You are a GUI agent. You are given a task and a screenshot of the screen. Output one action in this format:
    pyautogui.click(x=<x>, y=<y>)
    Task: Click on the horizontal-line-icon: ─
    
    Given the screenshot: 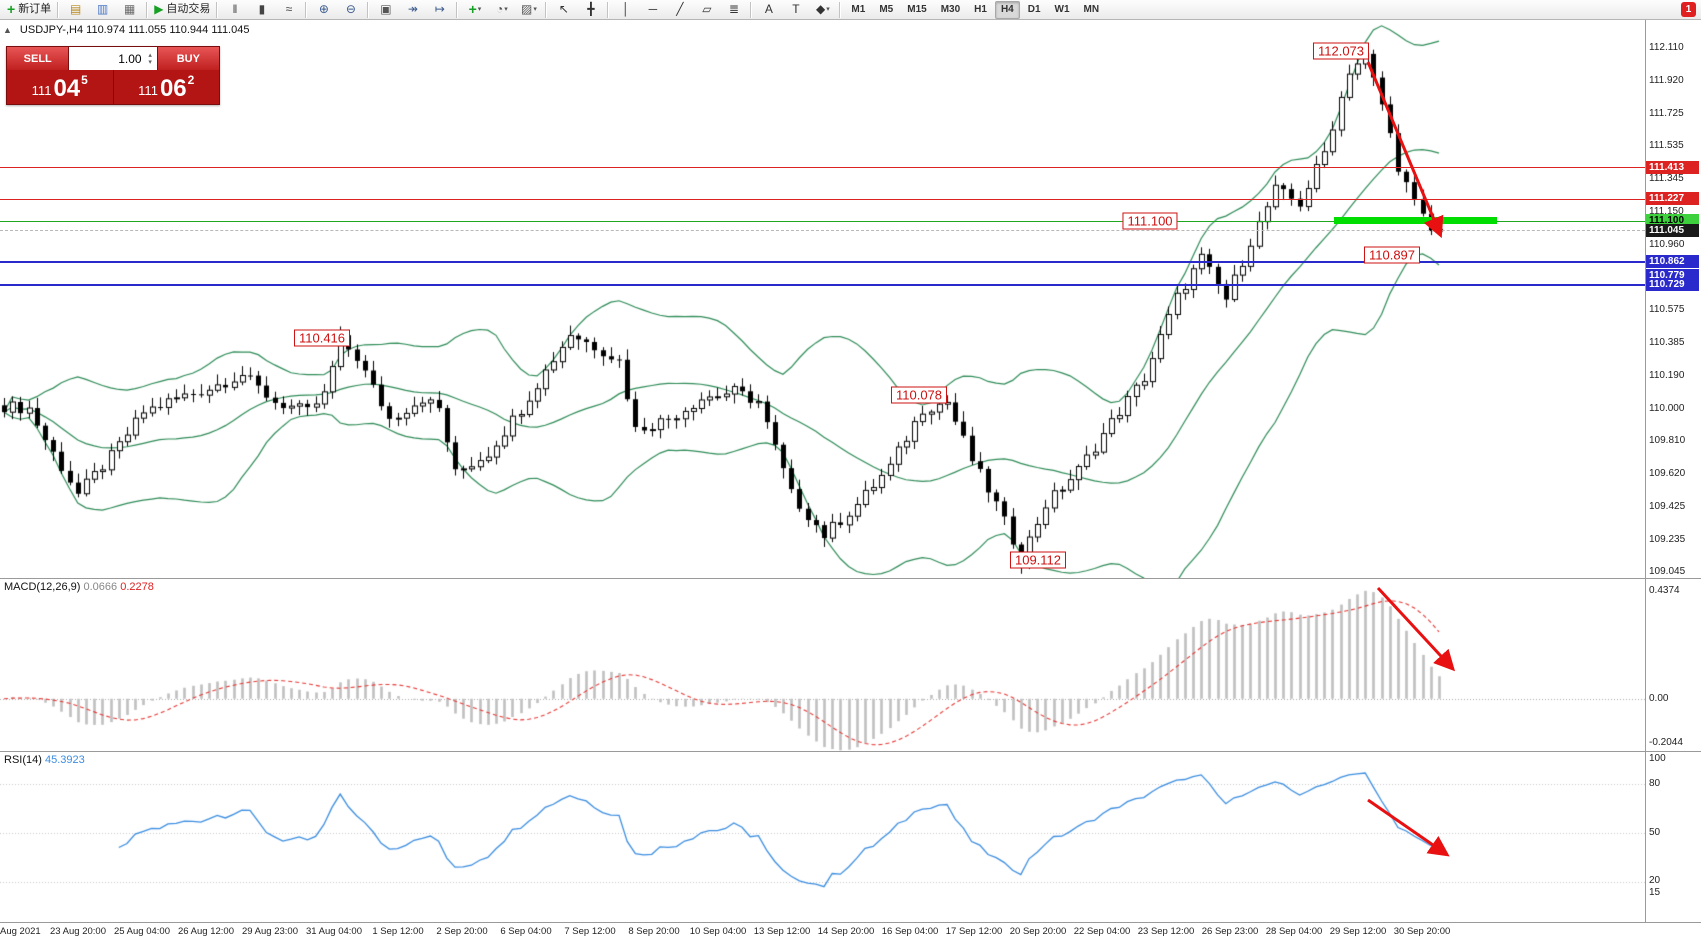 What is the action you would take?
    pyautogui.click(x=653, y=9)
    